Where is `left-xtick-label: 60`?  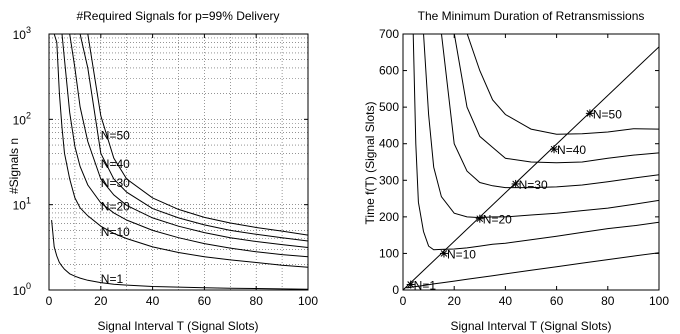 left-xtick-label: 60 is located at coordinates (205, 301).